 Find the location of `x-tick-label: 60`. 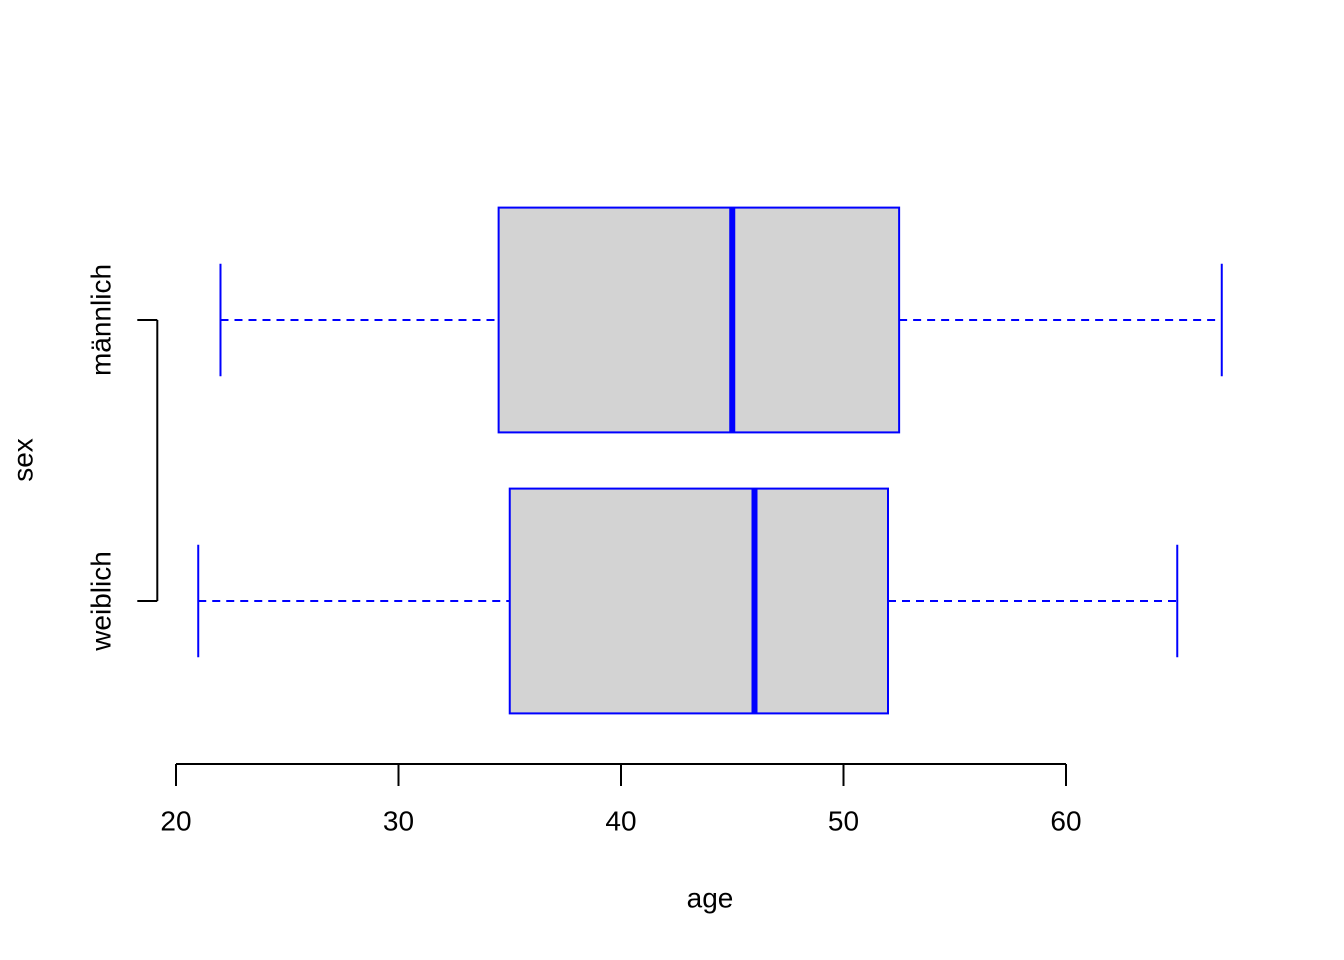

x-tick-label: 60 is located at coordinates (1065, 820).